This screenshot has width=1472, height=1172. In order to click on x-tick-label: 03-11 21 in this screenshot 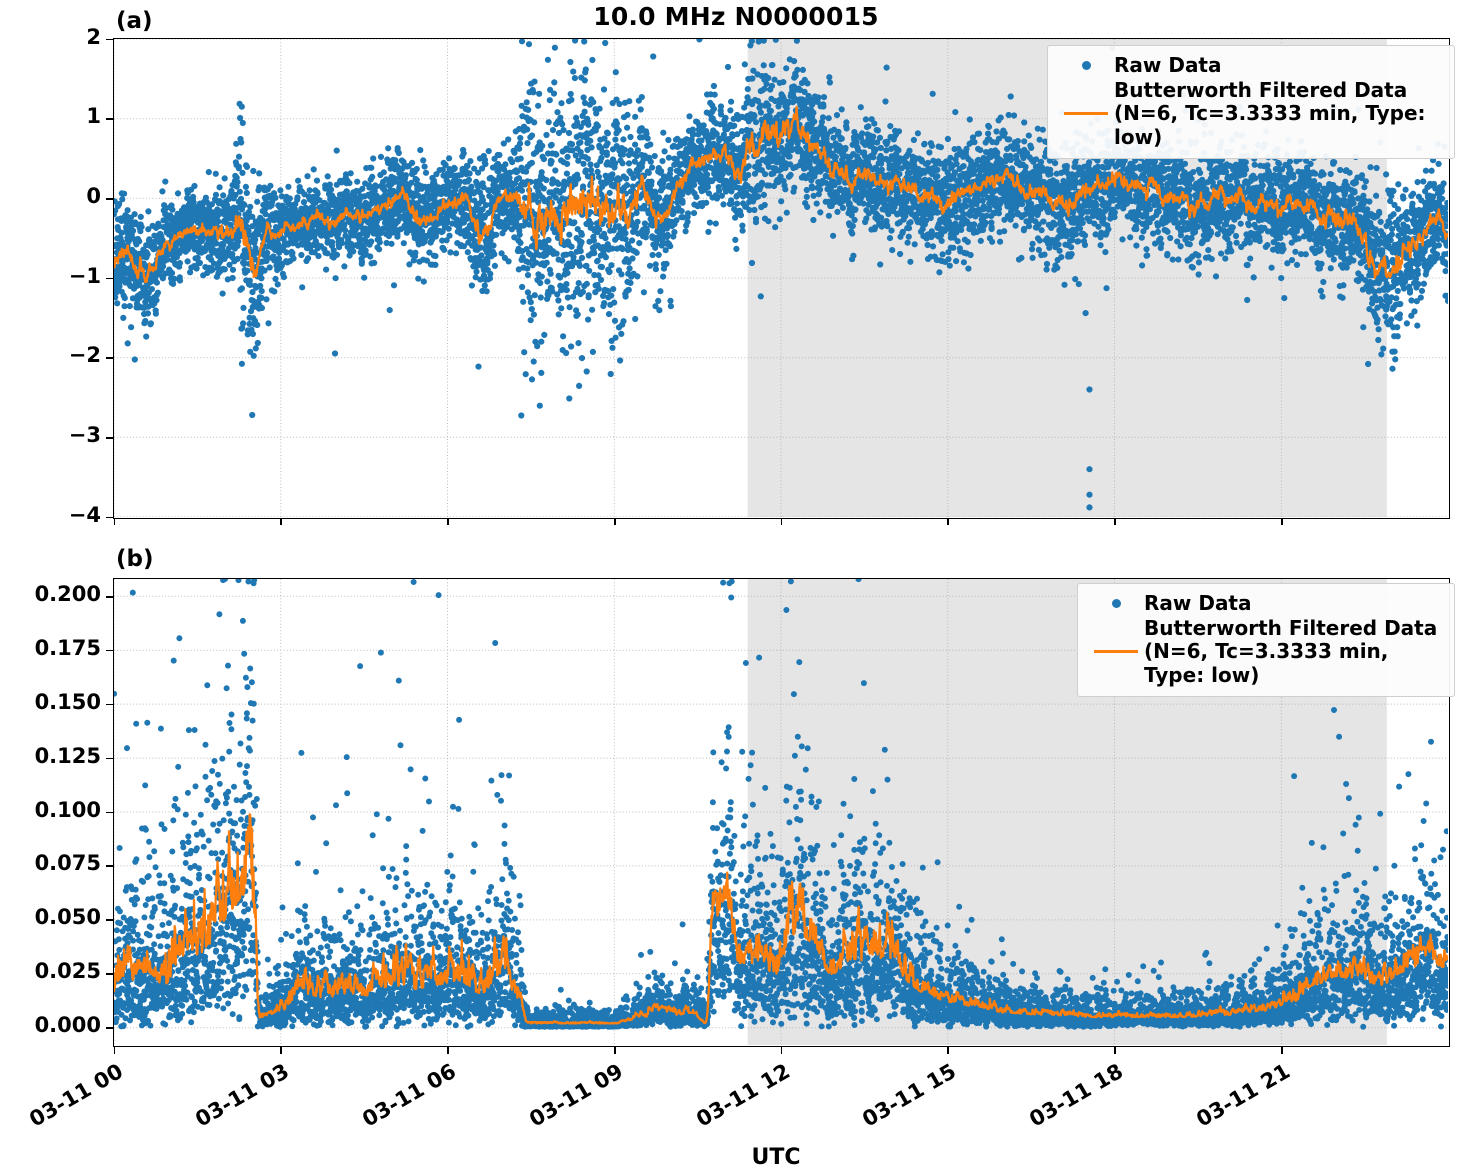, I will do `click(1223, 1107)`.